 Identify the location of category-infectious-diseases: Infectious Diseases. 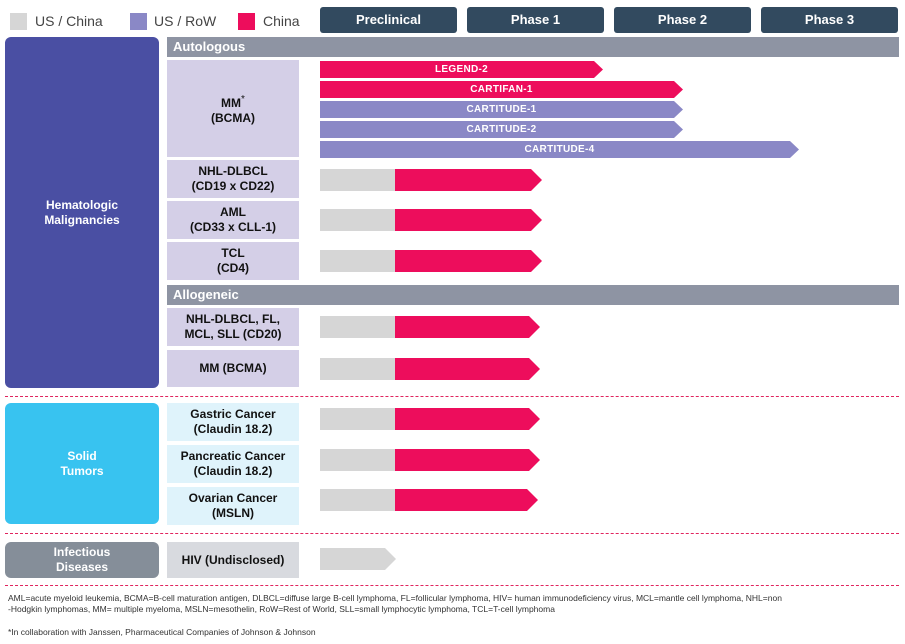
(82, 560).